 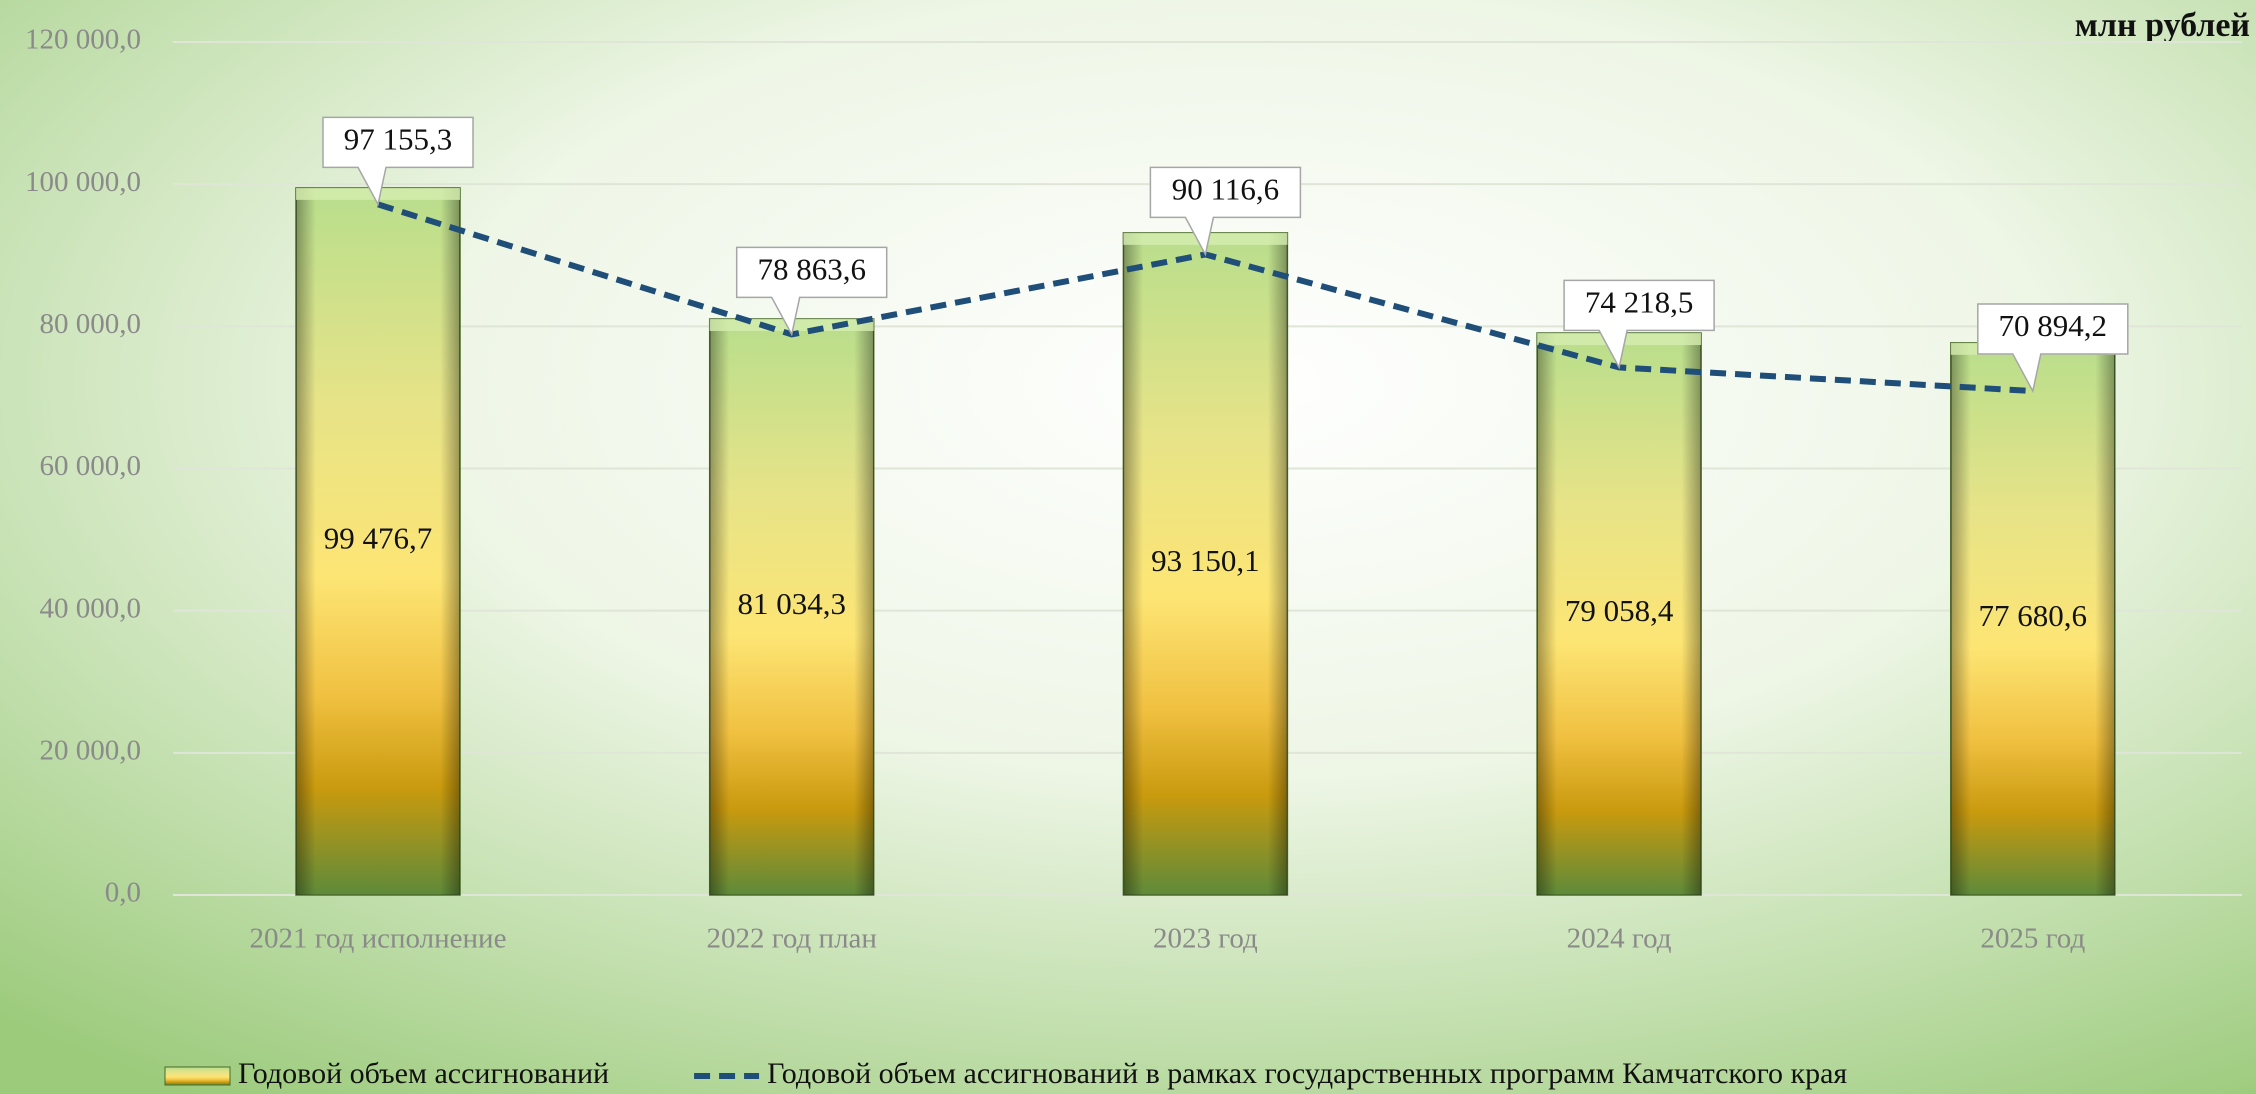 I want to click on x-tick-label: 2021 год исполнение, so click(x=378, y=939).